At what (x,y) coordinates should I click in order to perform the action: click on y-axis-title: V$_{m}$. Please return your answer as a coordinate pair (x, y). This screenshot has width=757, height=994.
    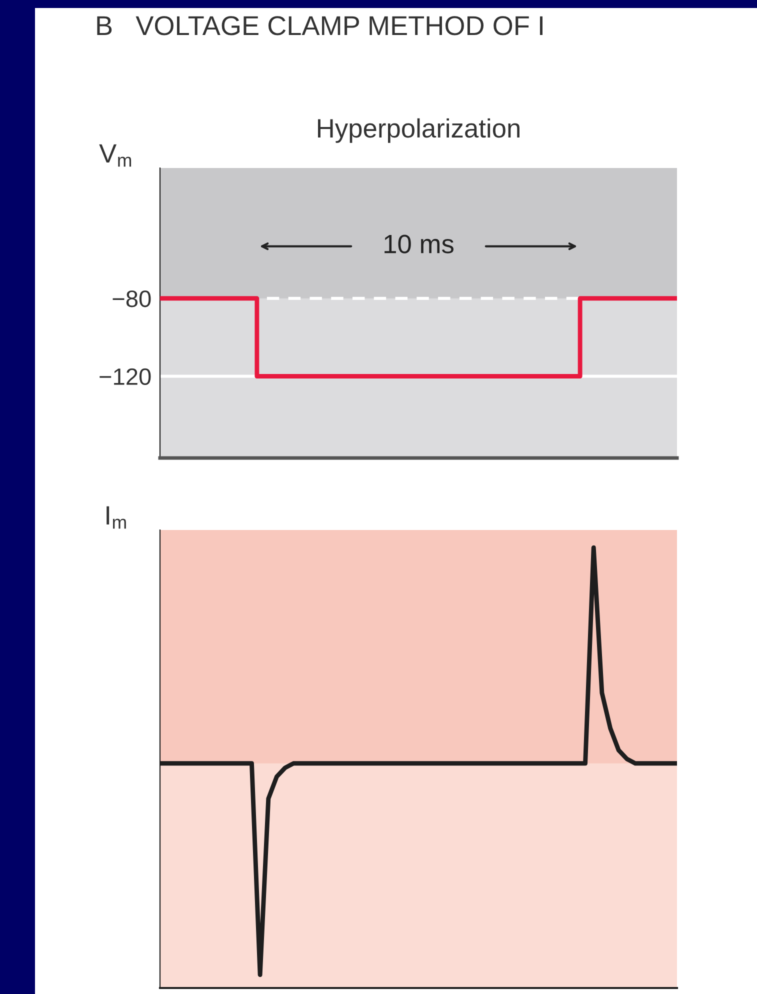
    Looking at the image, I should click on (115, 155).